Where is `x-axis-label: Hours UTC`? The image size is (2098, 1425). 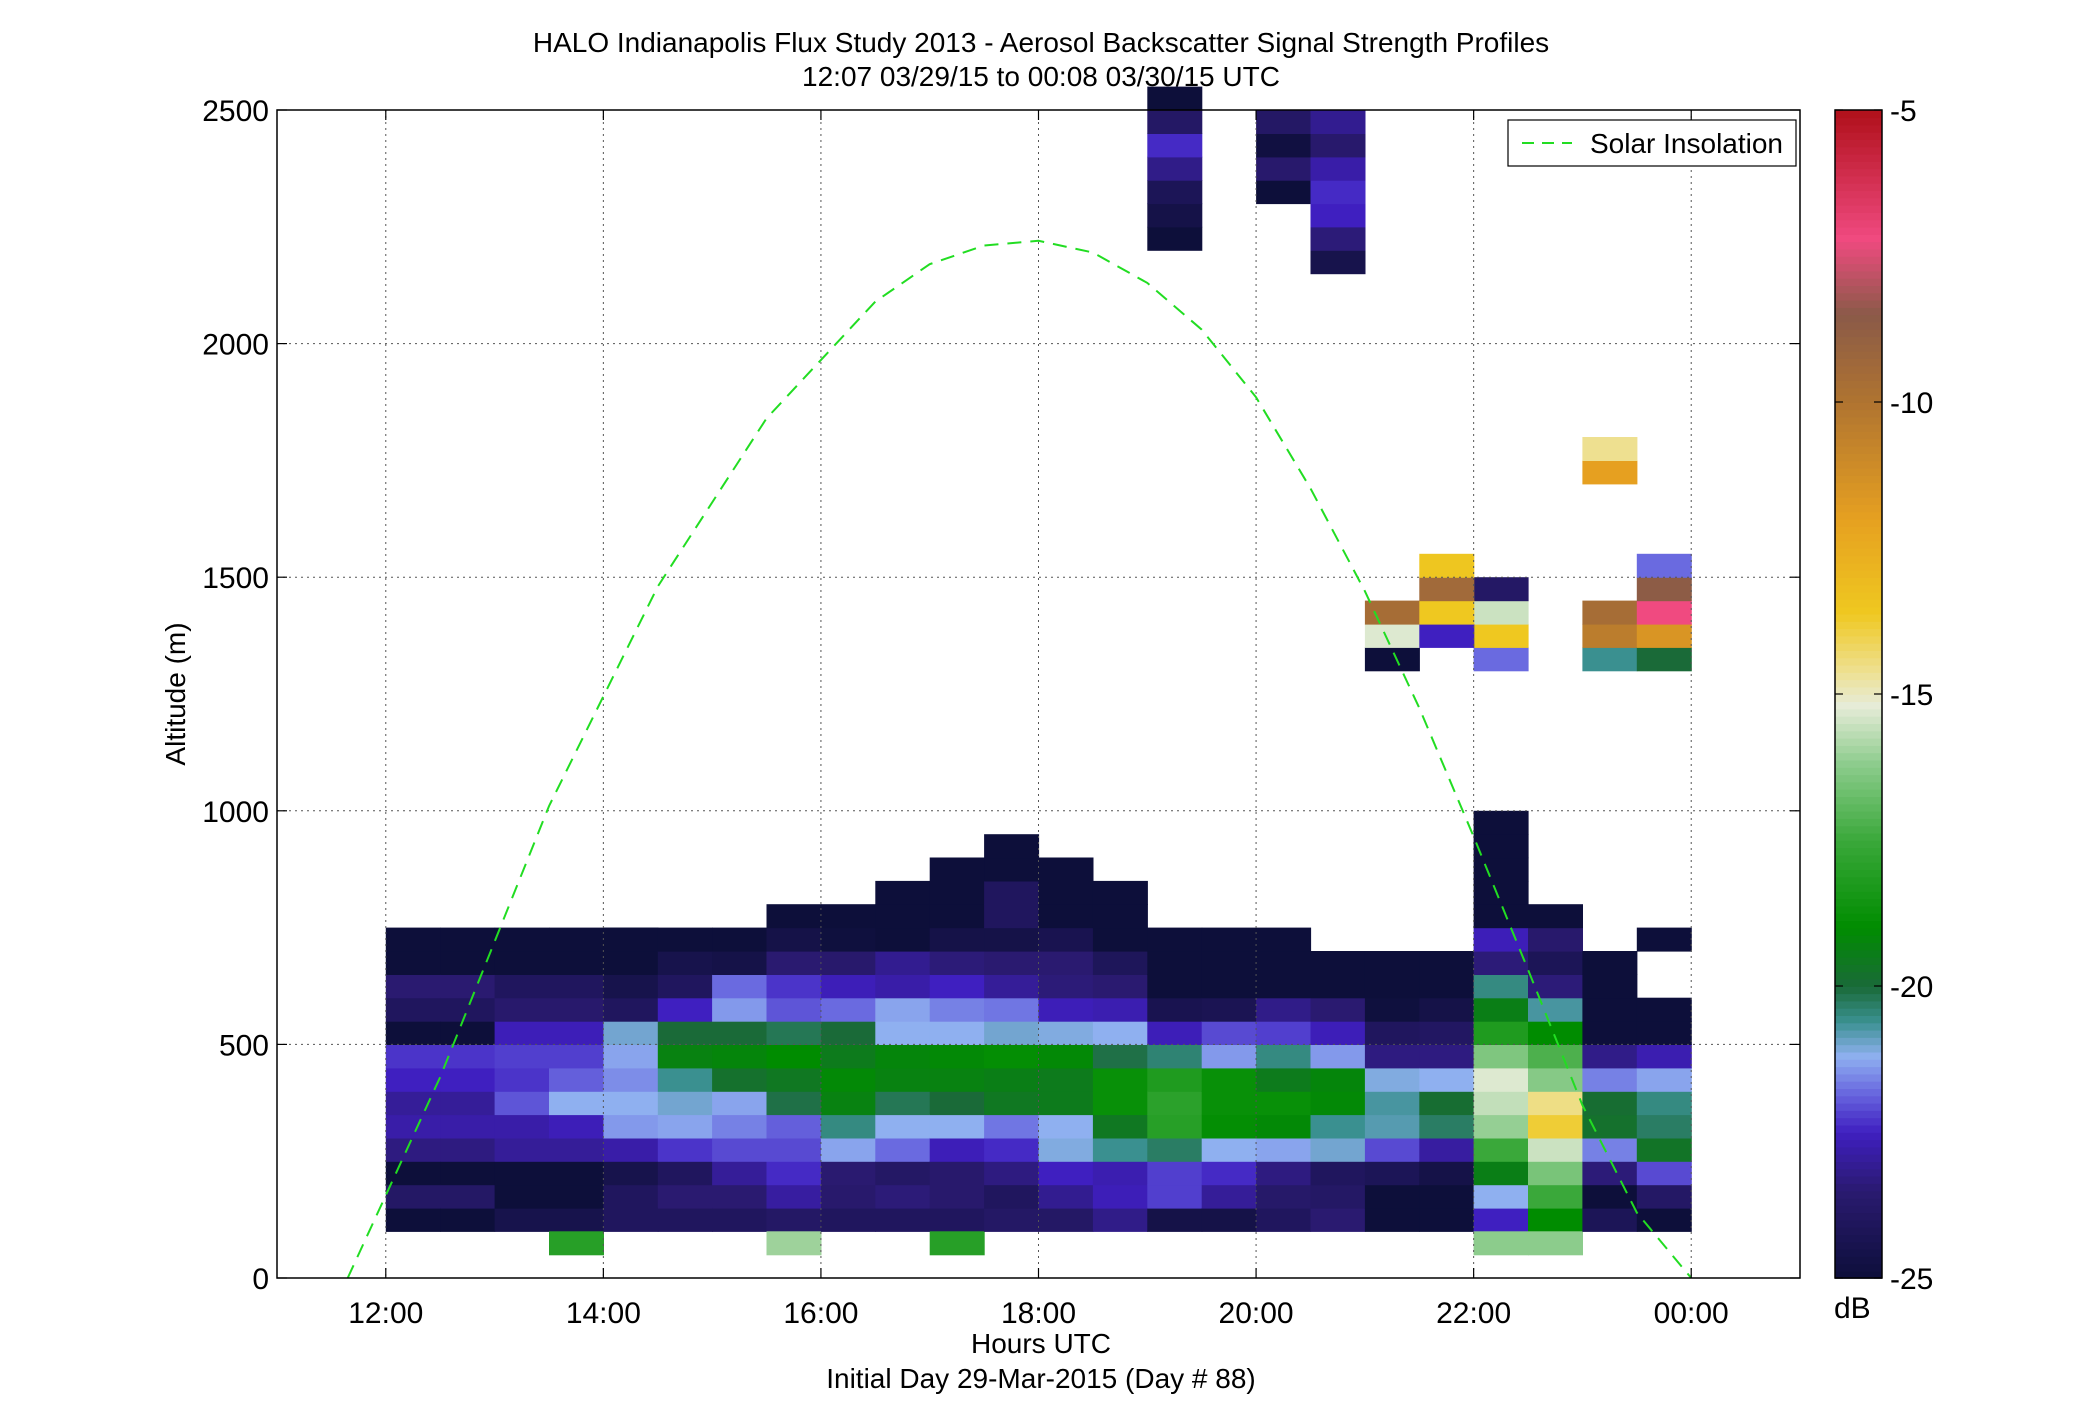 x-axis-label: Hours UTC is located at coordinates (1041, 1343).